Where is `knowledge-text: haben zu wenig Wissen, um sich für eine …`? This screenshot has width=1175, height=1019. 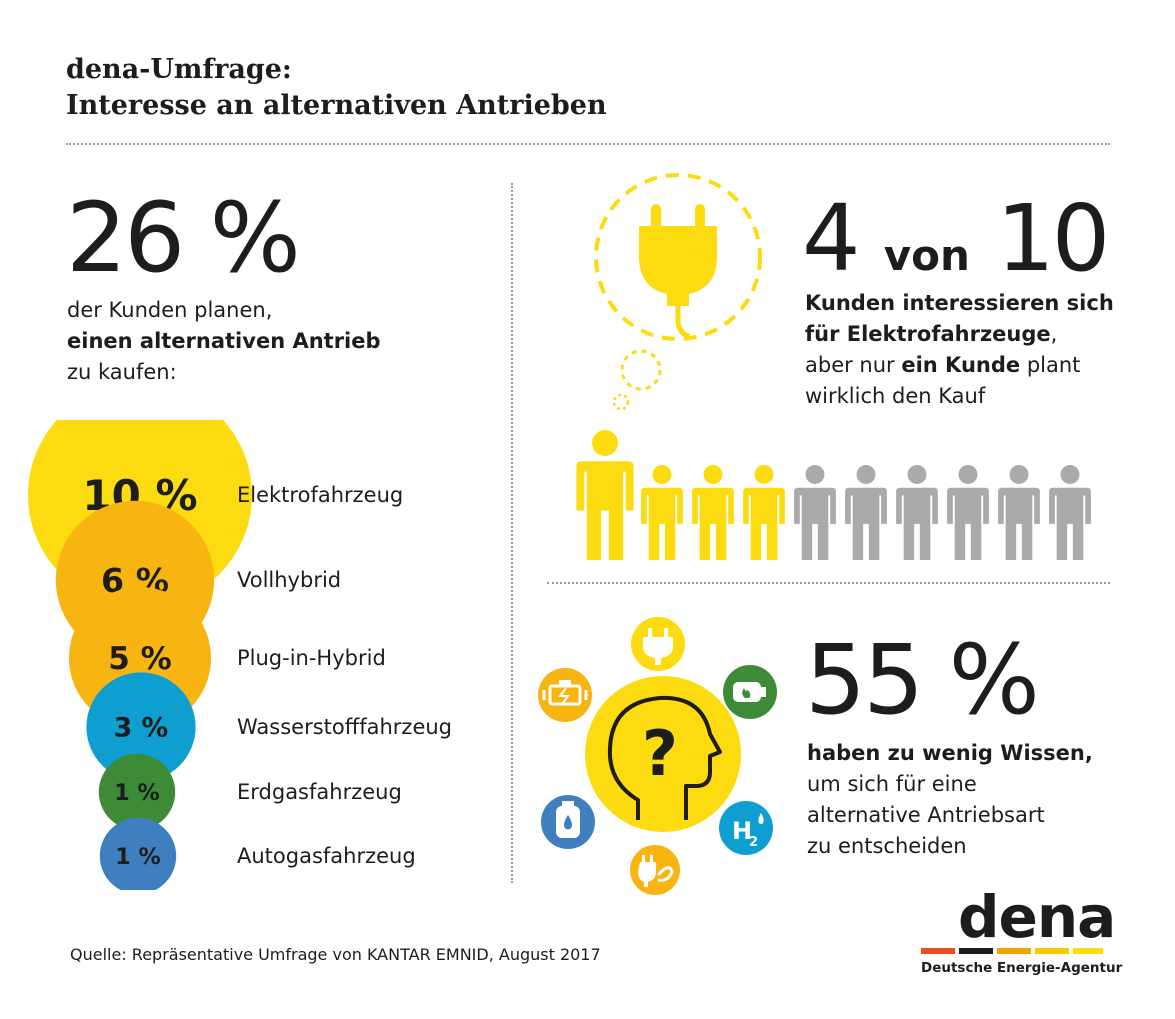
knowledge-text: haben zu wenig Wissen, um sich für eine … is located at coordinates (950, 800).